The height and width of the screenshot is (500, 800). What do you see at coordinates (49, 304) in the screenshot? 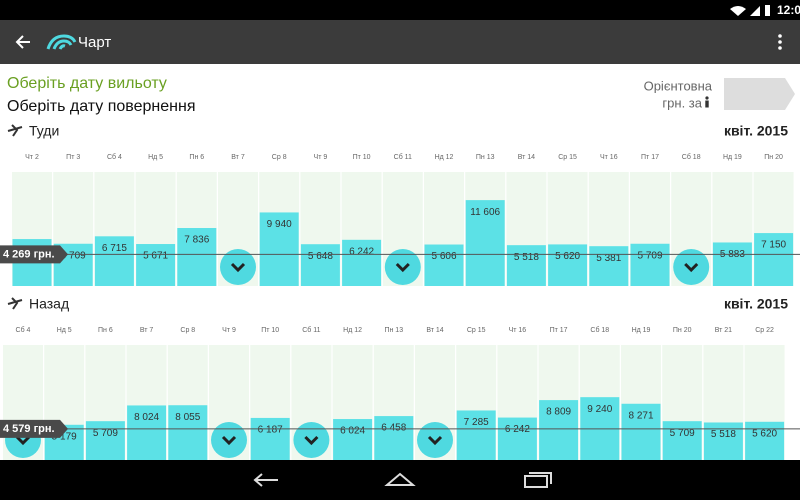
I see `return-title: Назад` at bounding box center [49, 304].